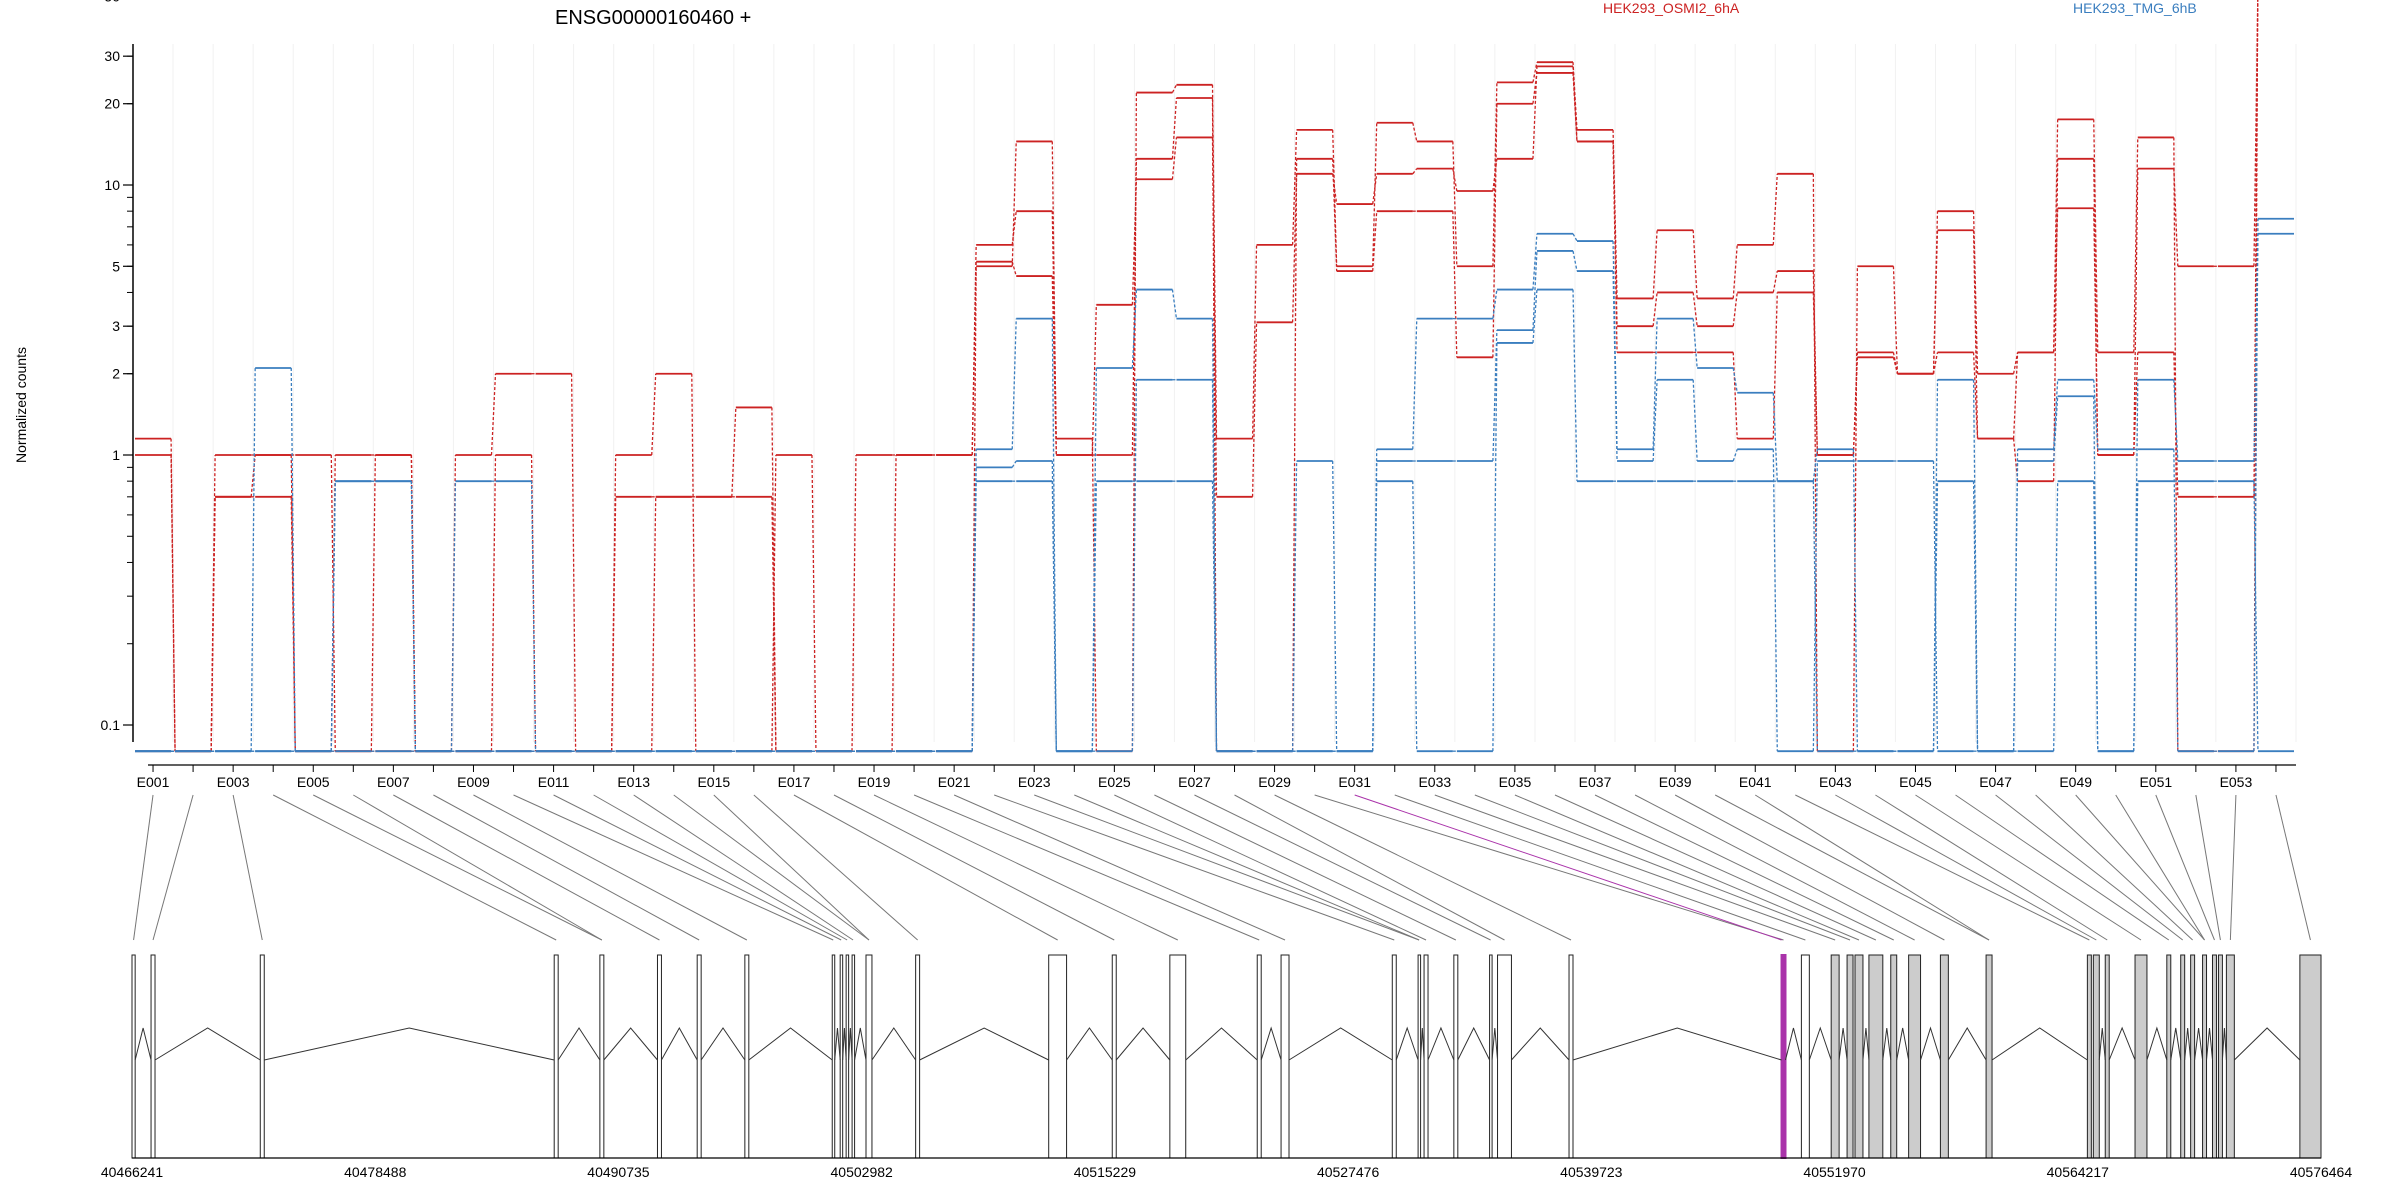 The height and width of the screenshot is (1200, 2400). Describe the element at coordinates (1434, 782) in the screenshot. I see `exon-label: E033` at that location.